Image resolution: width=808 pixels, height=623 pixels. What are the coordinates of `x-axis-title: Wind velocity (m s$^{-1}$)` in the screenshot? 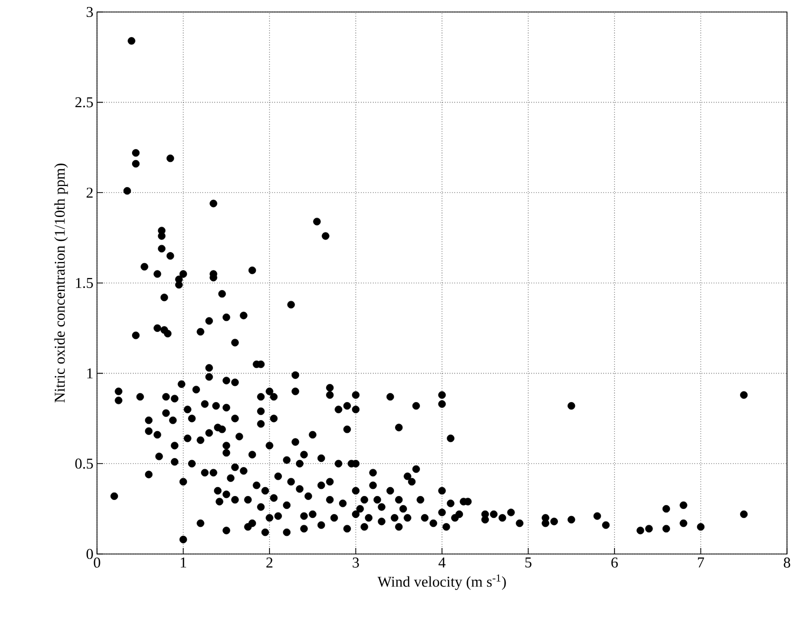 It's located at (442, 582).